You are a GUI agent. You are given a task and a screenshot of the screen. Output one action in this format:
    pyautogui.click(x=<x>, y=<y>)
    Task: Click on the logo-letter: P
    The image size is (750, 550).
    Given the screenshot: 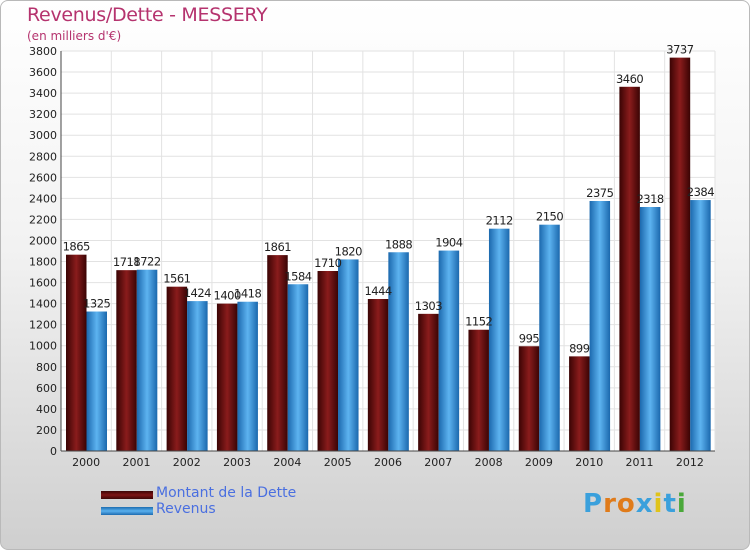 What is the action you would take?
    pyautogui.click(x=593, y=504)
    